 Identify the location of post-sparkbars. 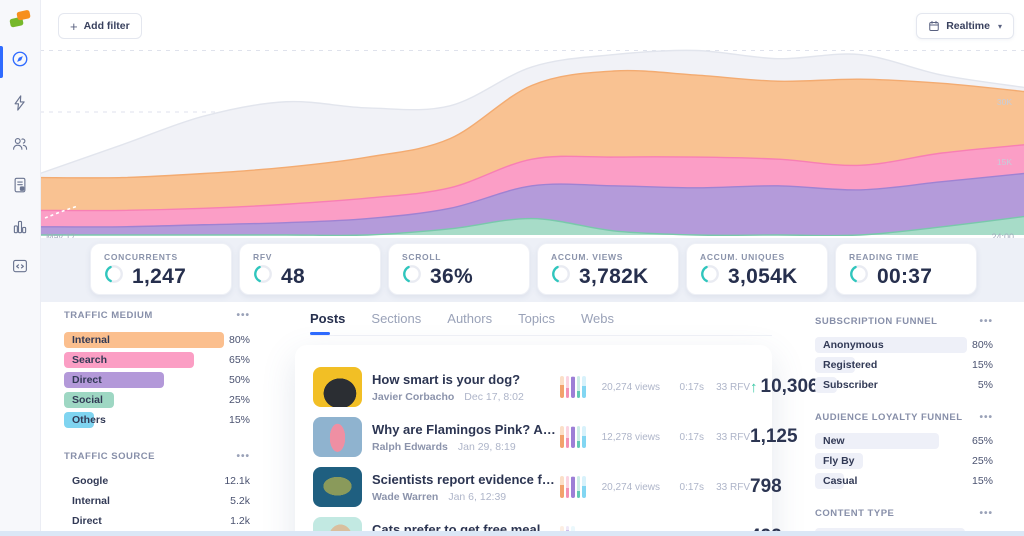
(574, 387).